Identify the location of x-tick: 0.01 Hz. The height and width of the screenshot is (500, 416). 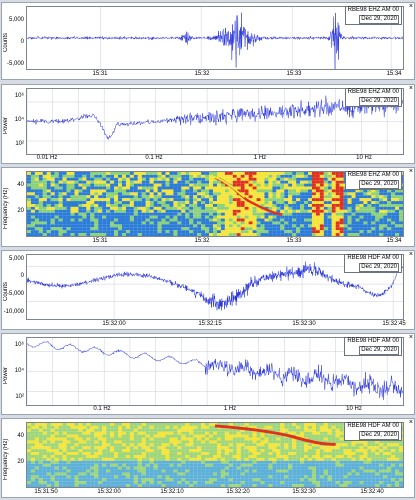
(47, 158).